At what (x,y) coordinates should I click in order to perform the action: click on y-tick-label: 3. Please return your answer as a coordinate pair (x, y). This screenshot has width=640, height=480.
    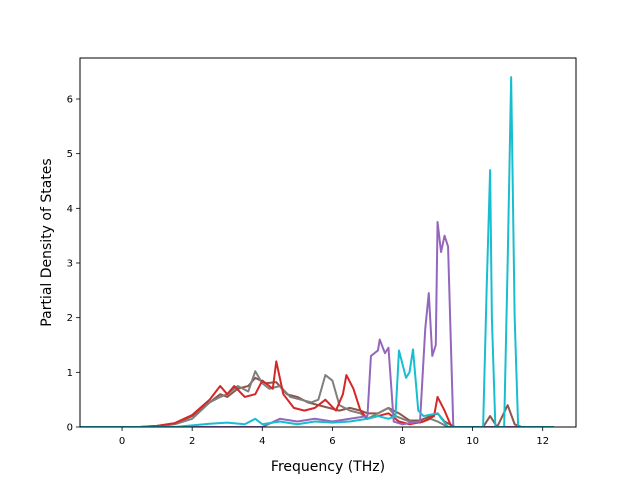
    Looking at the image, I should click on (70, 264).